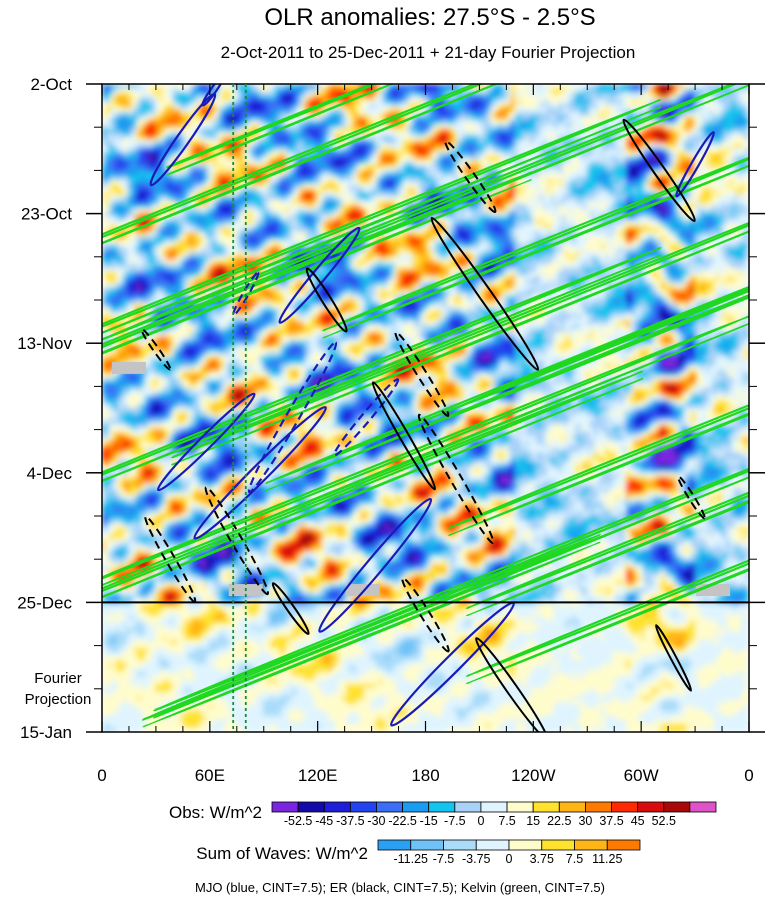  Describe the element at coordinates (607, 859) in the screenshot. I see `colorbar-tick-label: 11.25` at that location.